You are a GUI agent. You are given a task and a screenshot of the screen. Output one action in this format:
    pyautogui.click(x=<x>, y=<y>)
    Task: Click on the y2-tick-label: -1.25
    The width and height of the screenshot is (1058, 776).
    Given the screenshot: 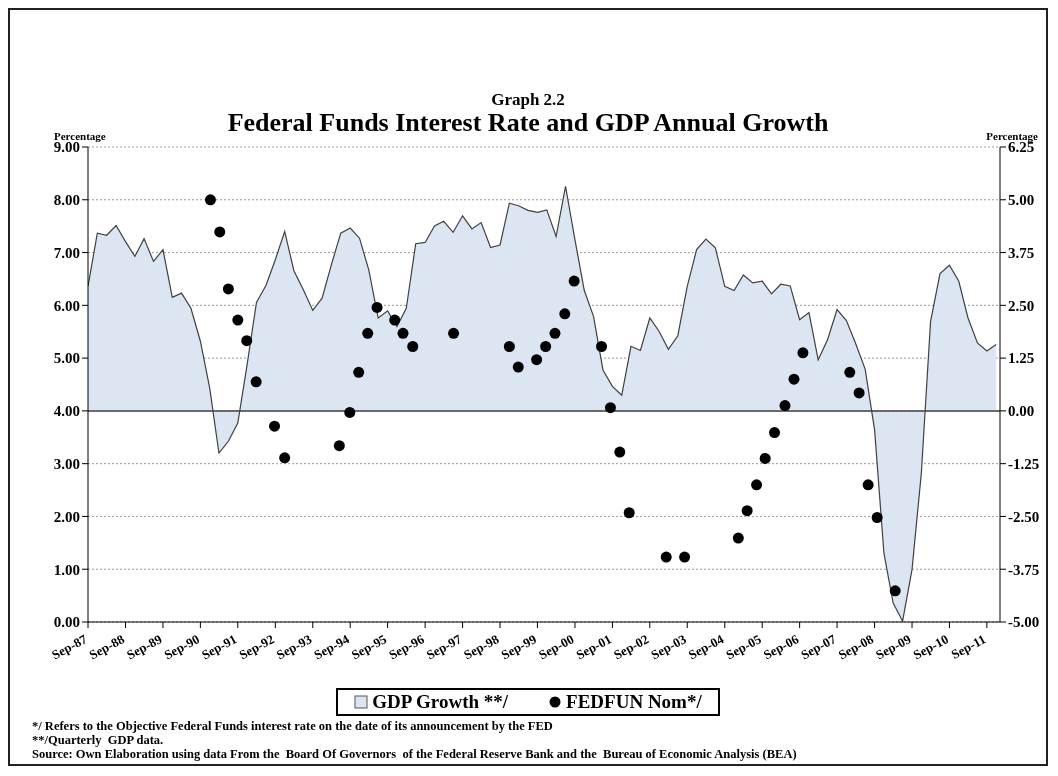 What is the action you would take?
    pyautogui.click(x=1024, y=463)
    